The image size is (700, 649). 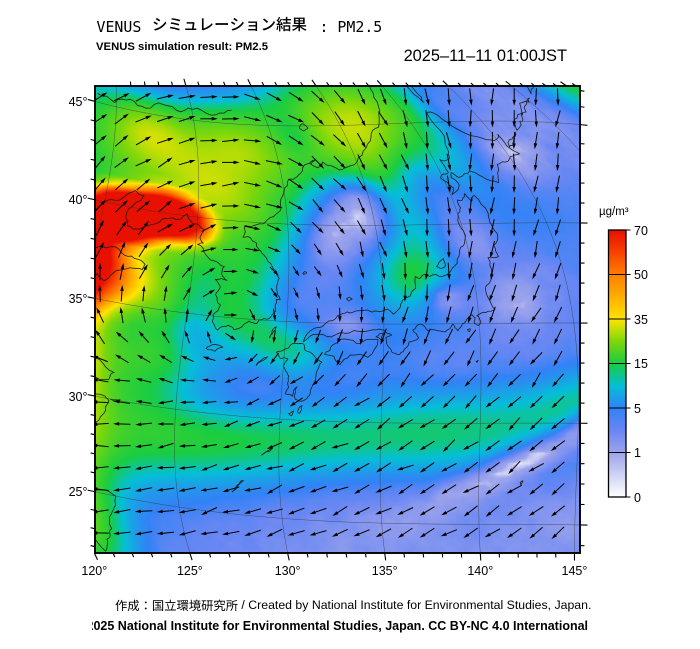 I want to click on colorbar-label-1: 1, so click(x=637, y=453).